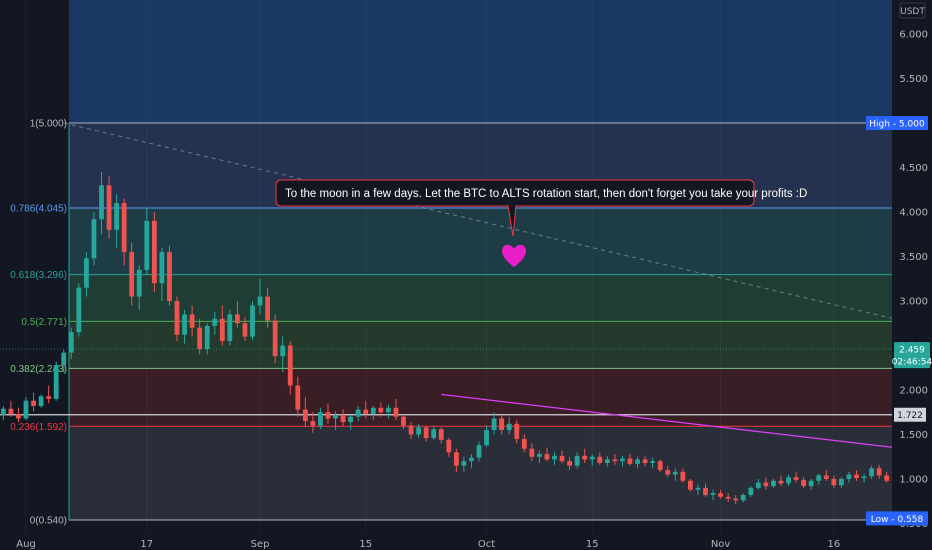  What do you see at coordinates (913, 302) in the screenshot?
I see `price-tick-label: 3.000` at bounding box center [913, 302].